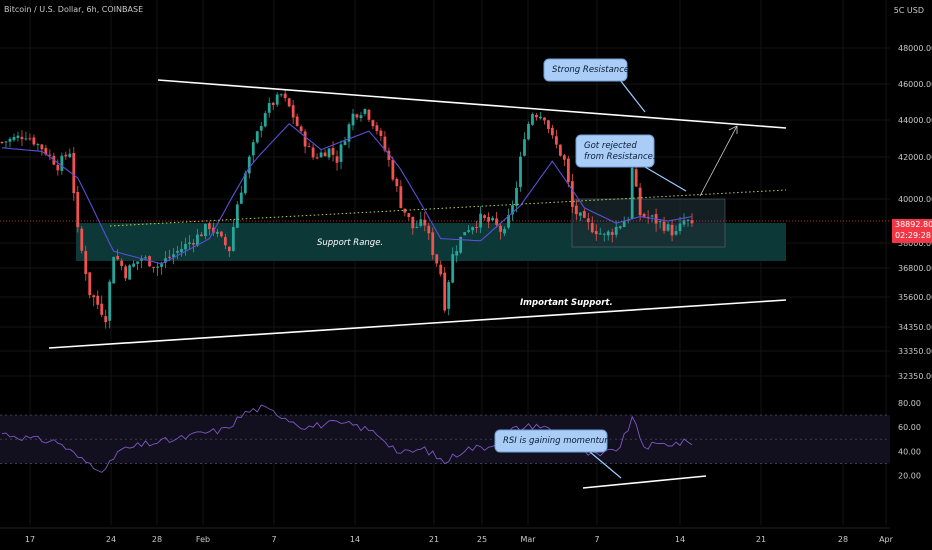 This screenshot has width=932, height=550. Describe the element at coordinates (909, 476) in the screenshot. I see `rsi-tick-label: 20.00` at that location.